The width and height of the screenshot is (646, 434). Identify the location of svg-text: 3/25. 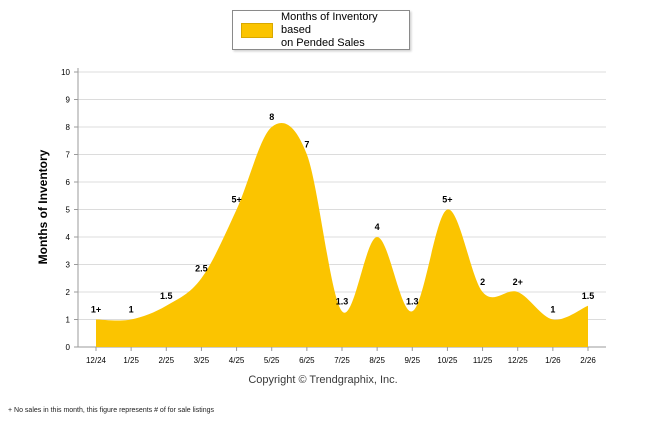
(202, 360).